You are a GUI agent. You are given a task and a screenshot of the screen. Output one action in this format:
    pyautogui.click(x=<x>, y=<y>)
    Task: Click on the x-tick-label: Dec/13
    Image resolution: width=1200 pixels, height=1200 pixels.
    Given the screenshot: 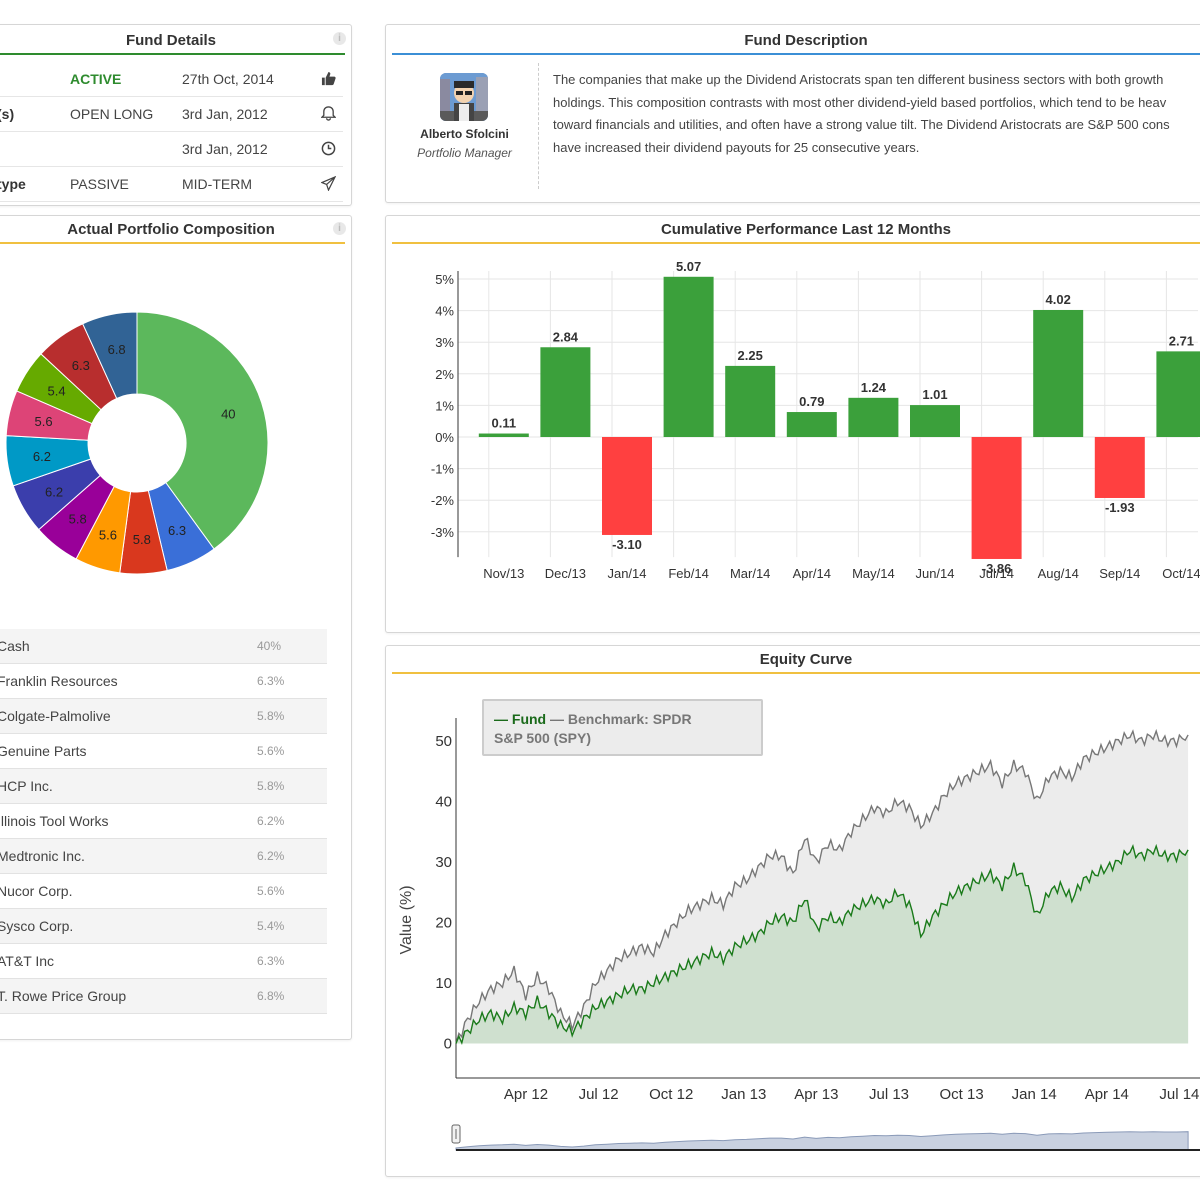 What is the action you would take?
    pyautogui.click(x=565, y=573)
    